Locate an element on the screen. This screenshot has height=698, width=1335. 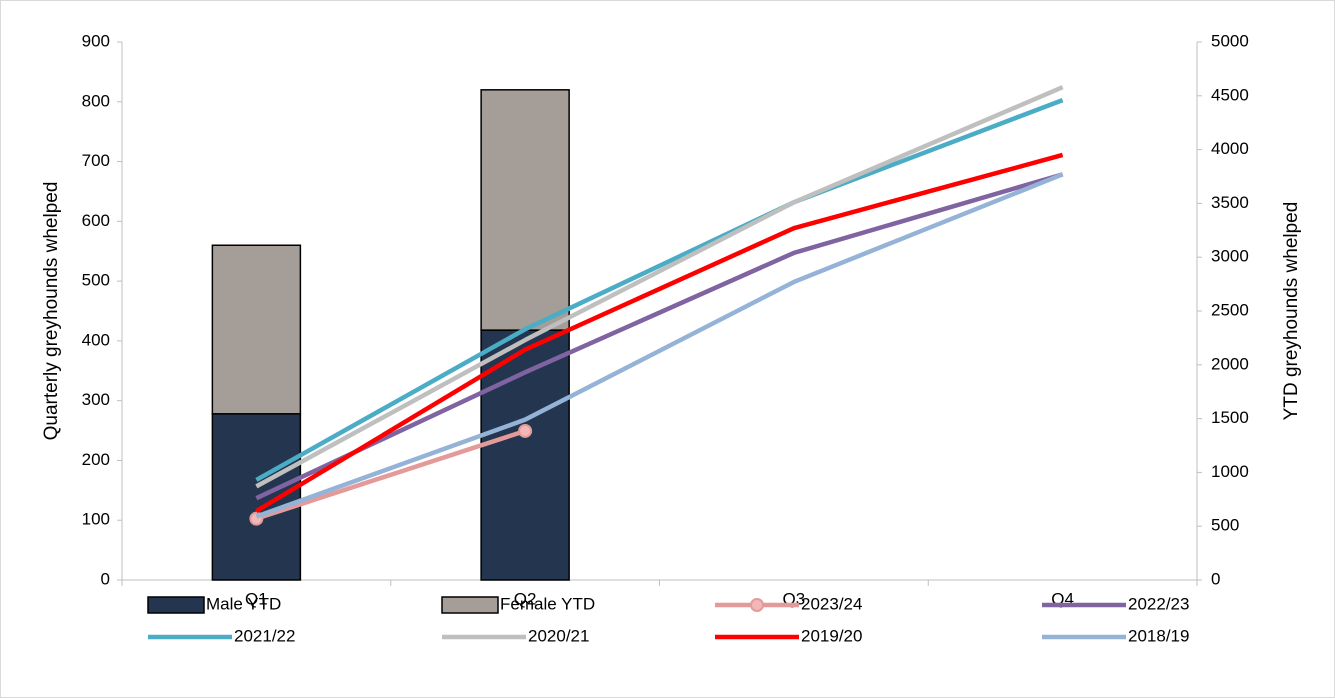
line is located at coordinates (390, 474).